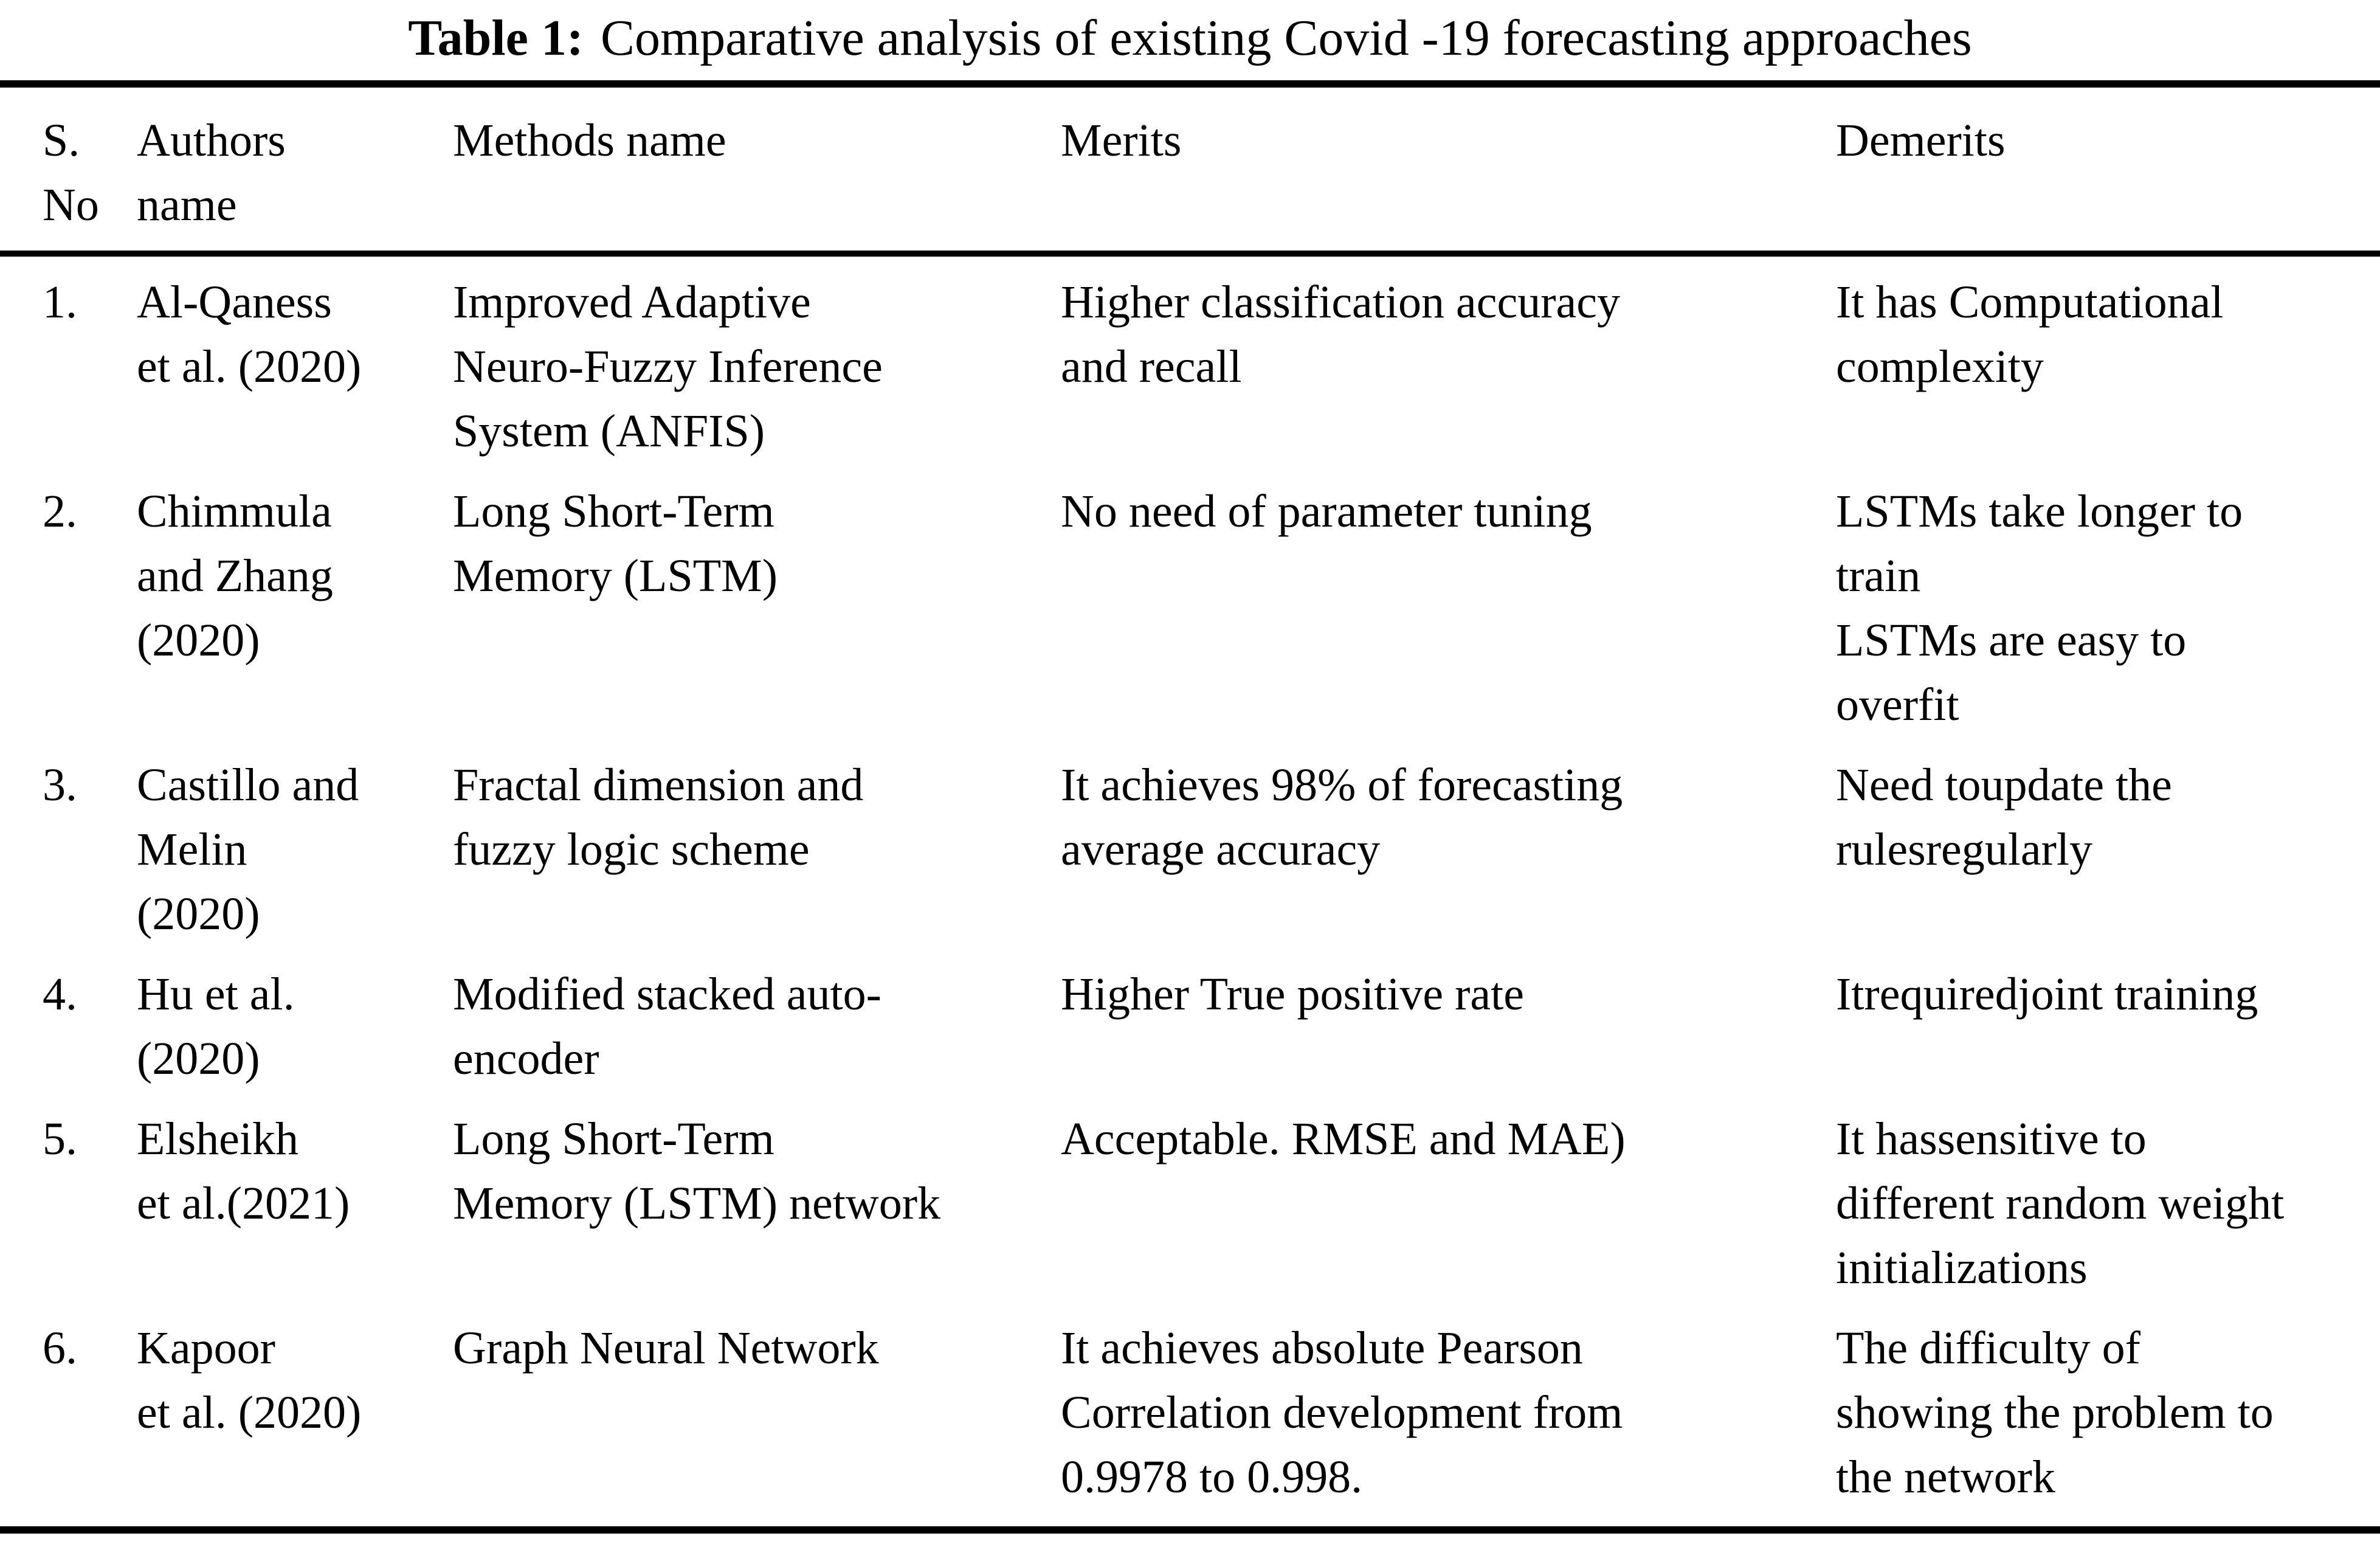 The image size is (2380, 1550). What do you see at coordinates (757, 170) in the screenshot?
I see `column-header-methods: Methods name` at bounding box center [757, 170].